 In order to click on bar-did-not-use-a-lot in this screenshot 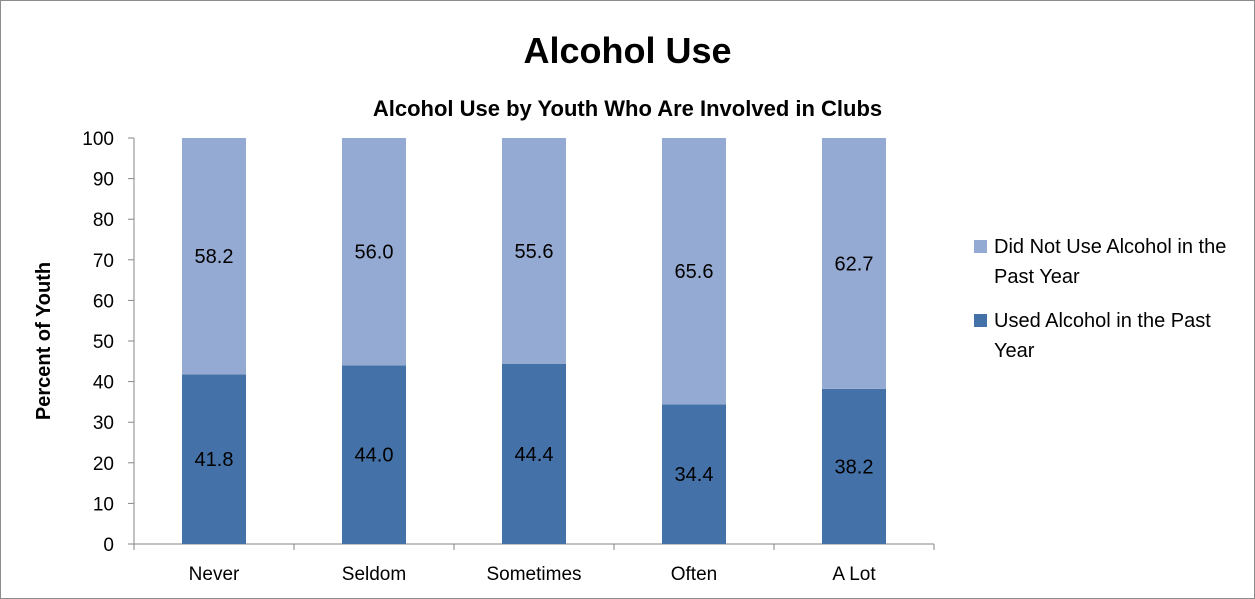, I will do `click(854, 263)`.